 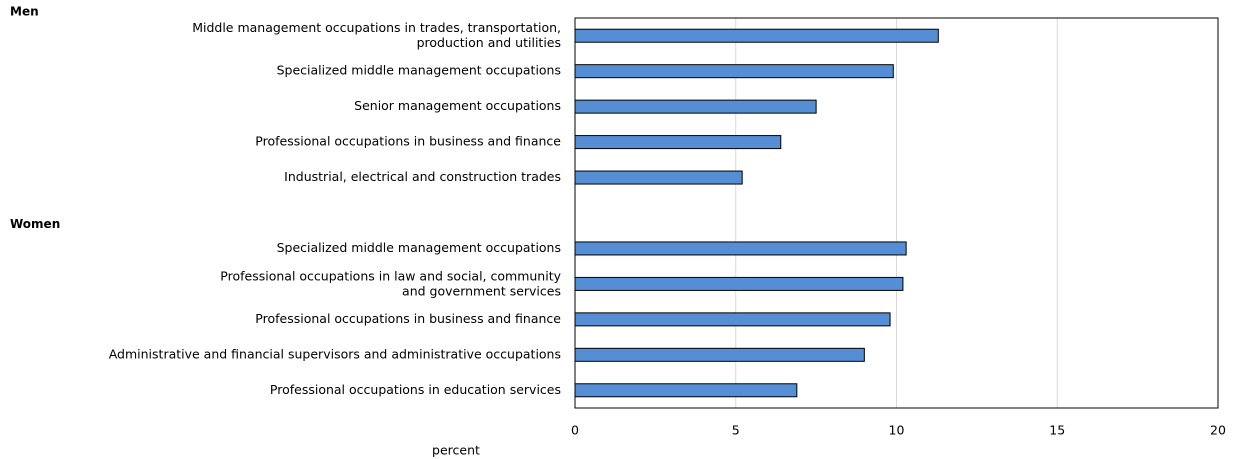 I want to click on x-tick-label: 20, so click(x=1218, y=430).